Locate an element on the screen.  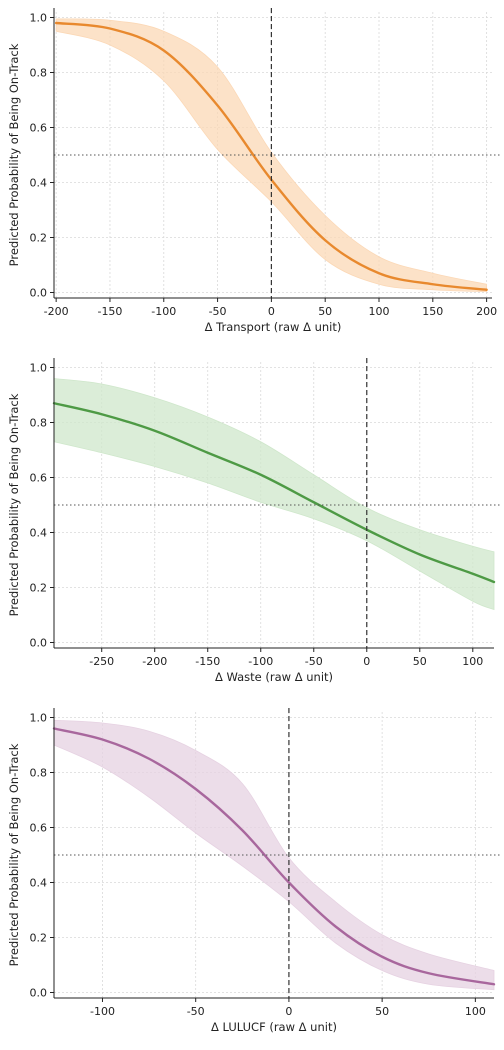
x-tick-label: 200 is located at coordinates (486, 311).